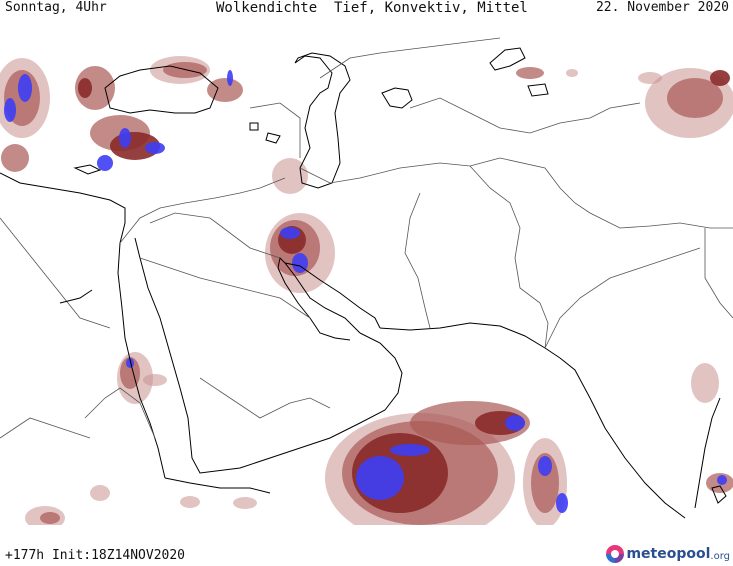  I want to click on map-title: Wolkendichte Tief, Konvektiv, Mittel, so click(372, 8).